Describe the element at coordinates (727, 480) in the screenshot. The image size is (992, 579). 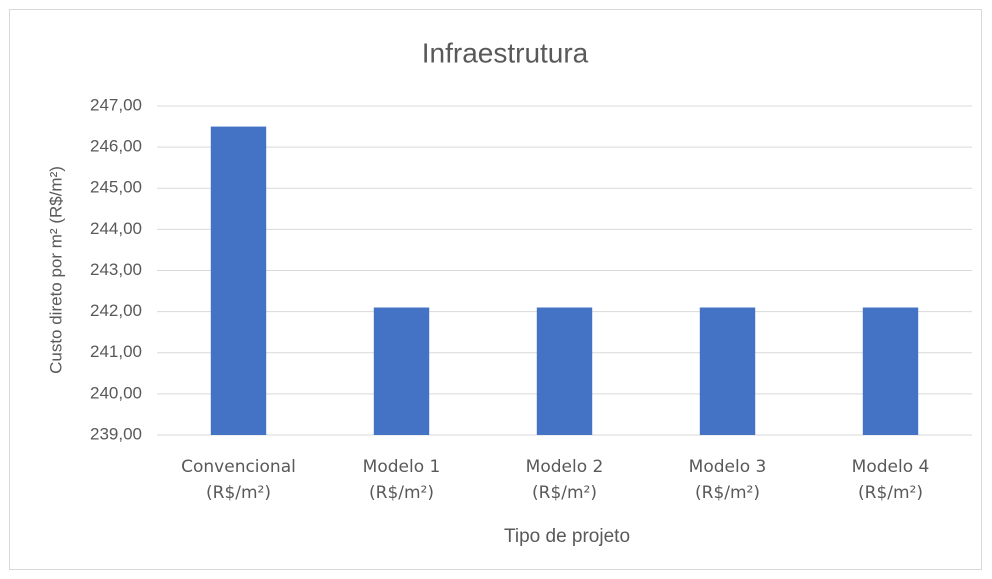
I see `x-tick-label: Modelo 3 (R$/m²)` at that location.